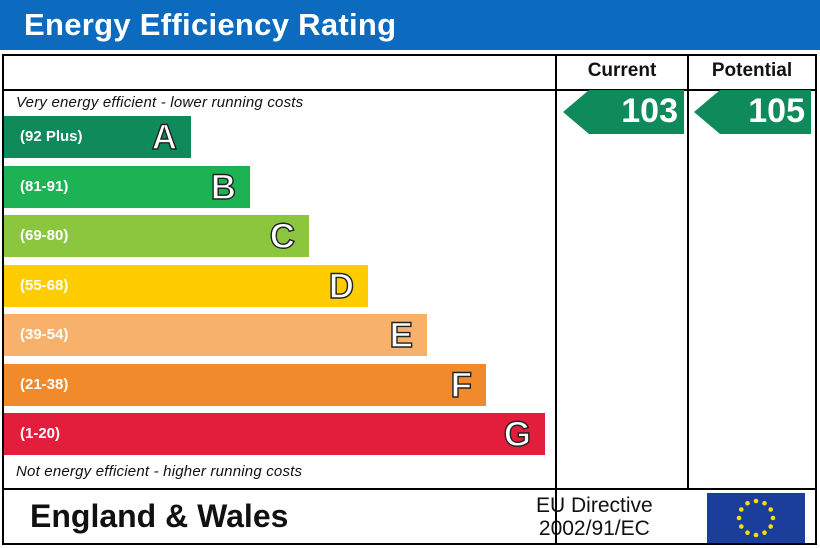 The height and width of the screenshot is (548, 820). I want to click on band-b: (81-91) B, so click(127, 187).